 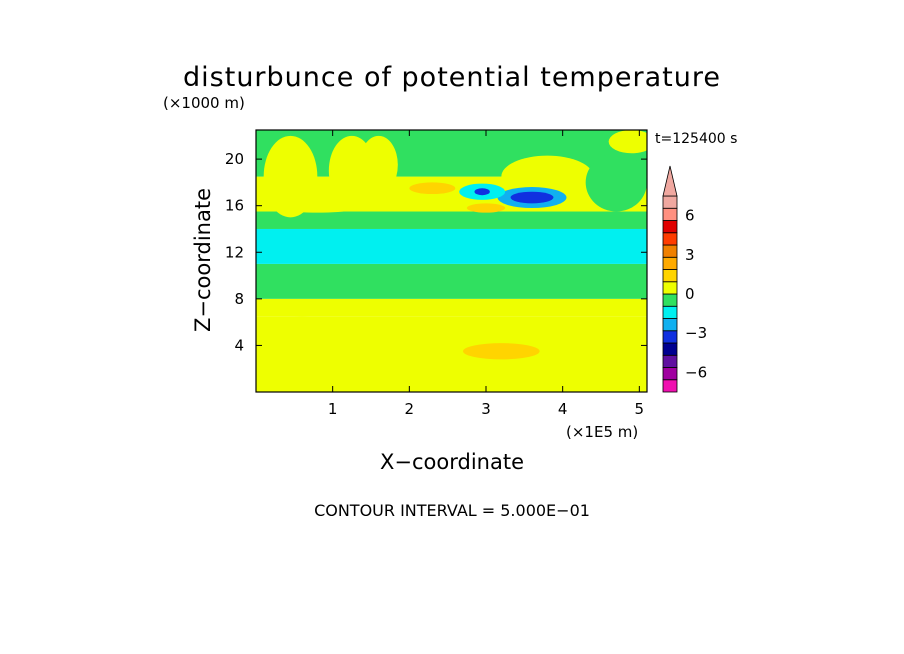 What do you see at coordinates (670, 181) in the screenshot?
I see `colorbar-top-arrow` at bounding box center [670, 181].